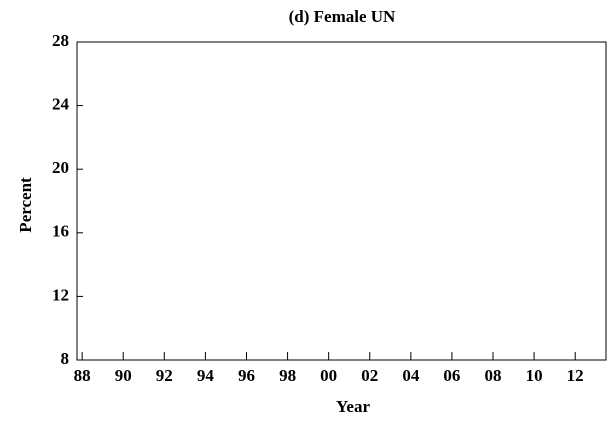 The image size is (612, 423). What do you see at coordinates (123, 375) in the screenshot?
I see `x-tick-label: 90` at bounding box center [123, 375].